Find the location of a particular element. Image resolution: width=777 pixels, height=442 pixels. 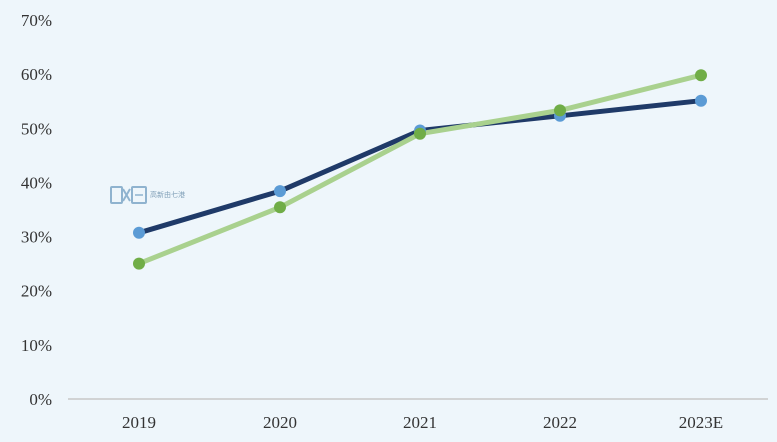

y-tick-label: 40% is located at coordinates (36, 182).